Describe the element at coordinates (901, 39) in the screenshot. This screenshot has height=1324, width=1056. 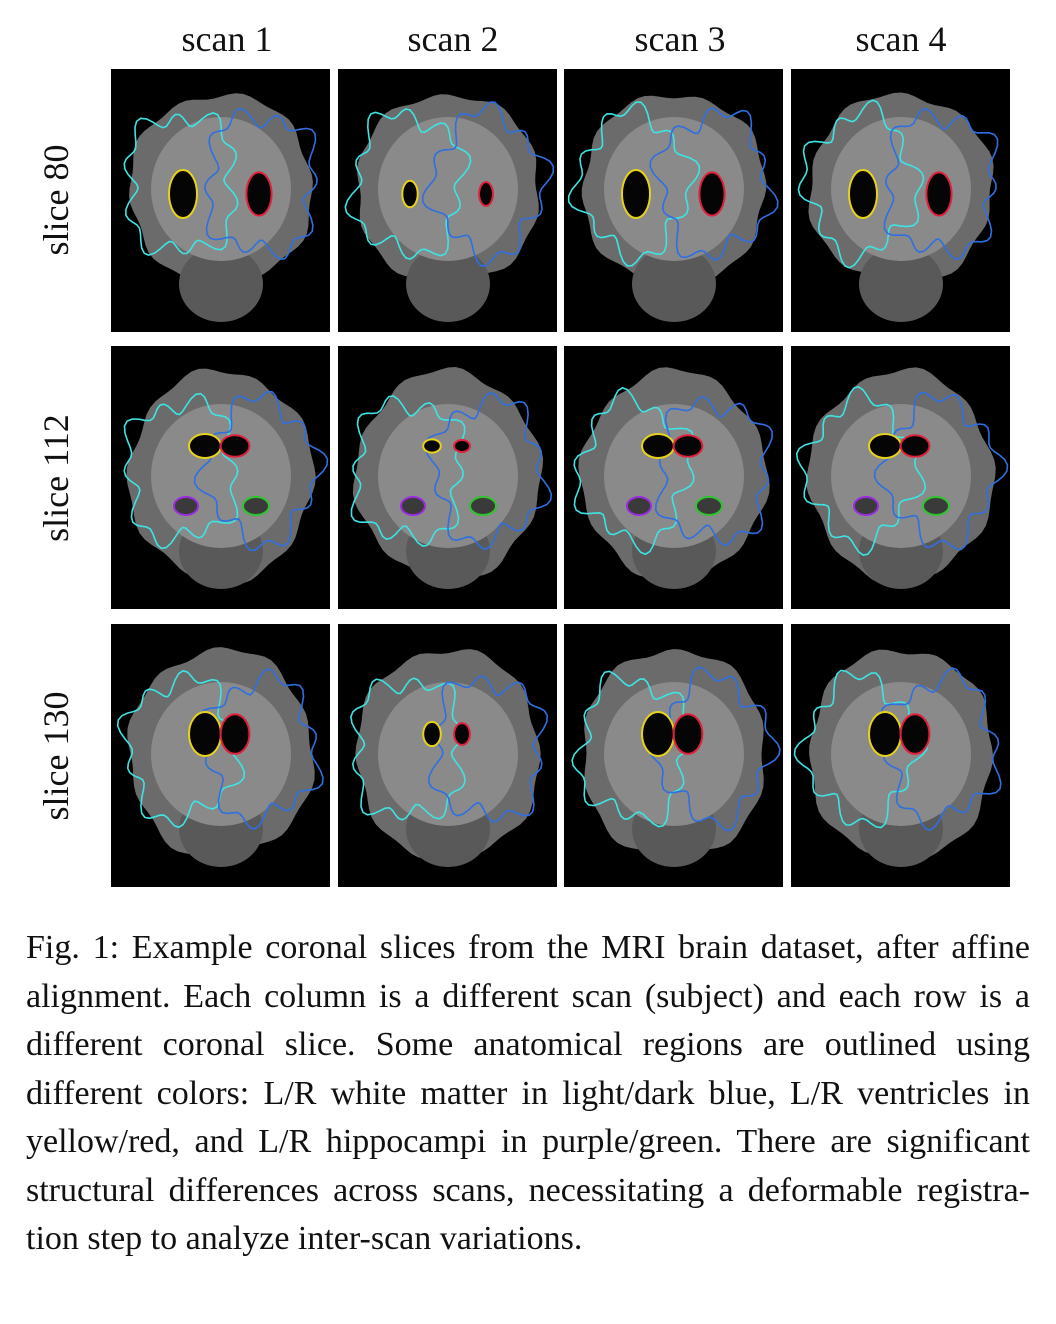
I see `column-header-scan-4: scan 4` at that location.